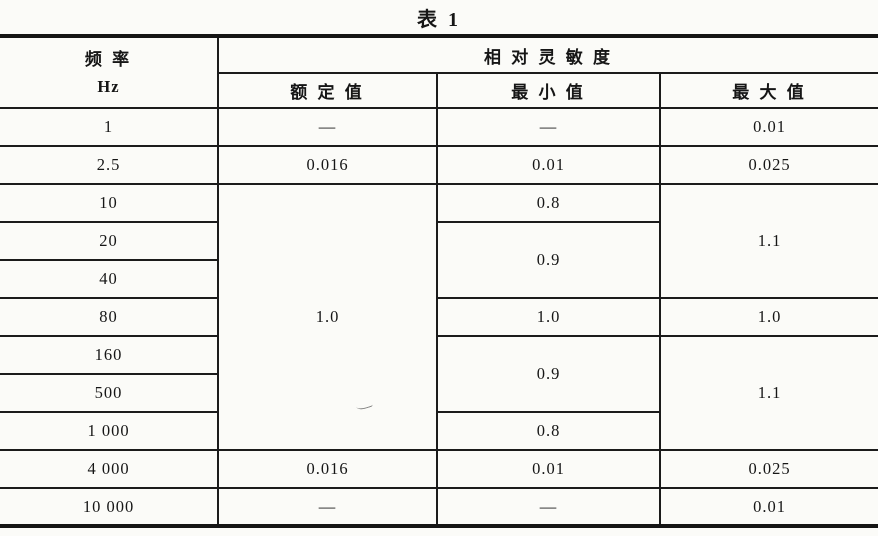  I want to click on table-row: 10 000 — — 0.01, so click(439, 507).